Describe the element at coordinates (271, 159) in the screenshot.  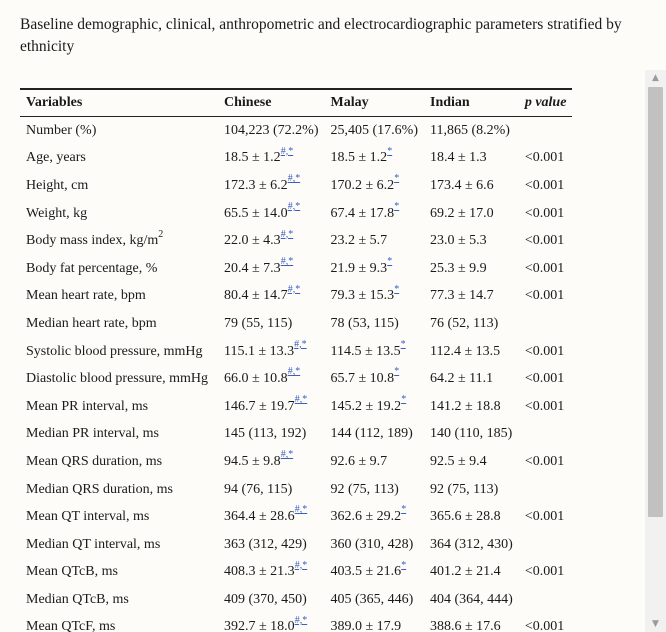
I see `cell-chinese: 18.5 ± 1.2#,*` at that location.